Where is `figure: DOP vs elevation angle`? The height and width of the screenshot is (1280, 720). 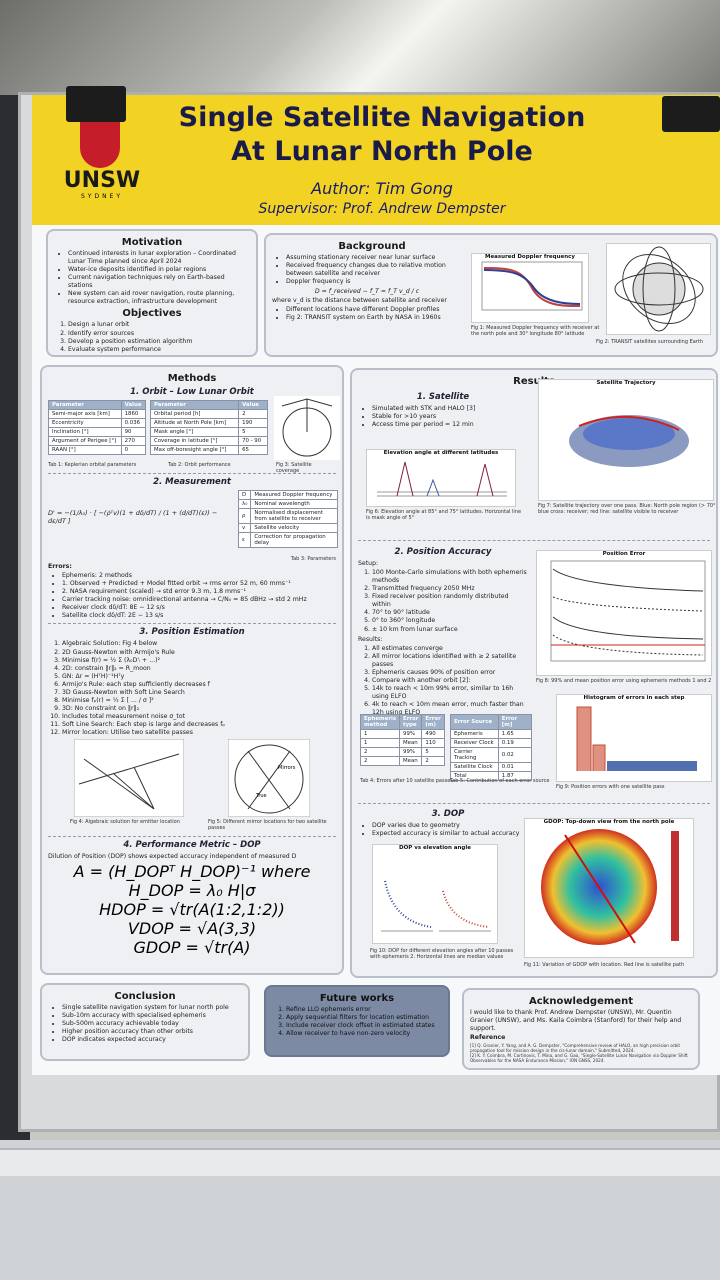 figure: DOP vs elevation angle is located at coordinates (435, 894).